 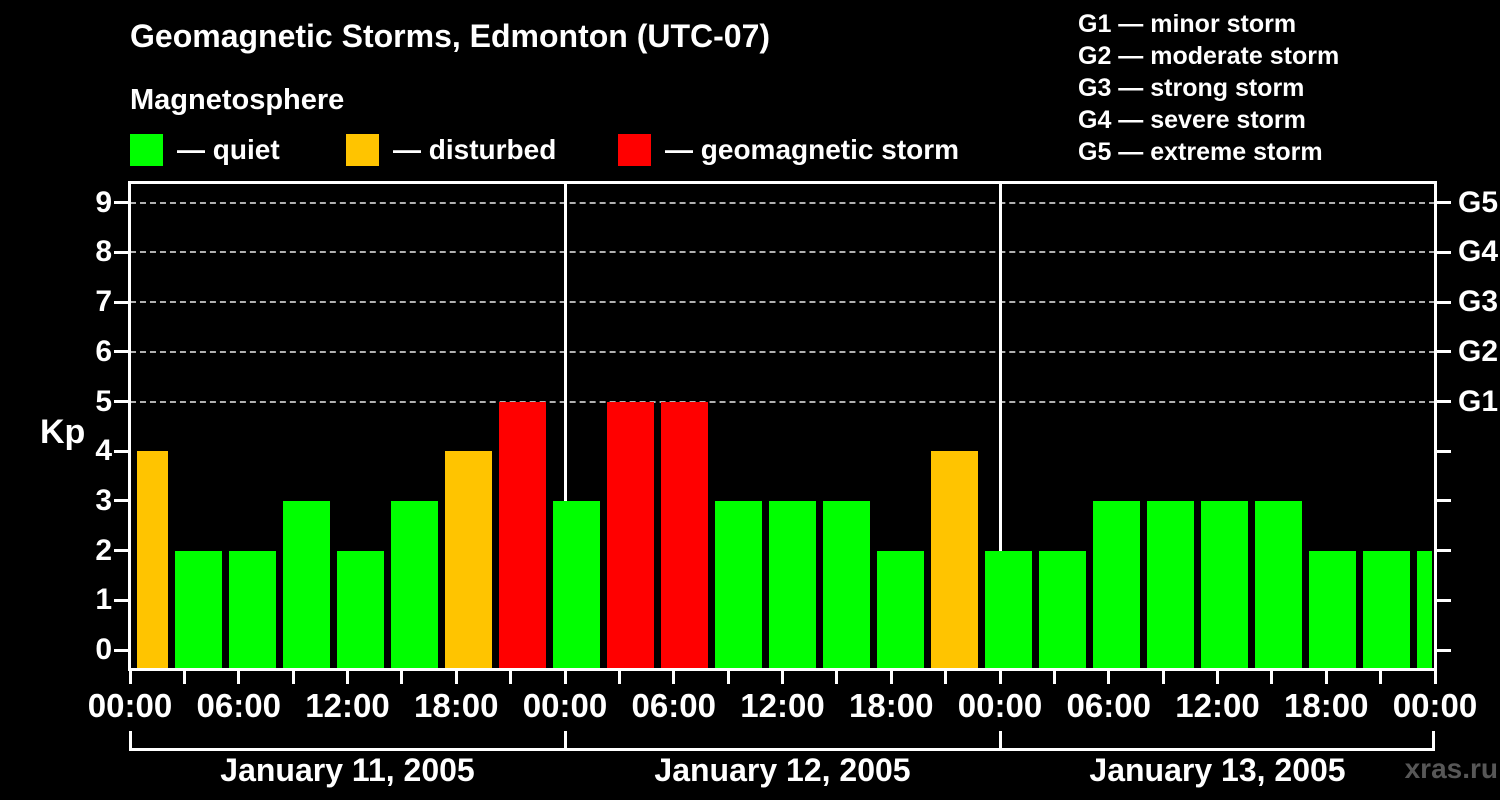 What do you see at coordinates (782, 401) in the screenshot?
I see `gridline-kp5` at bounding box center [782, 401].